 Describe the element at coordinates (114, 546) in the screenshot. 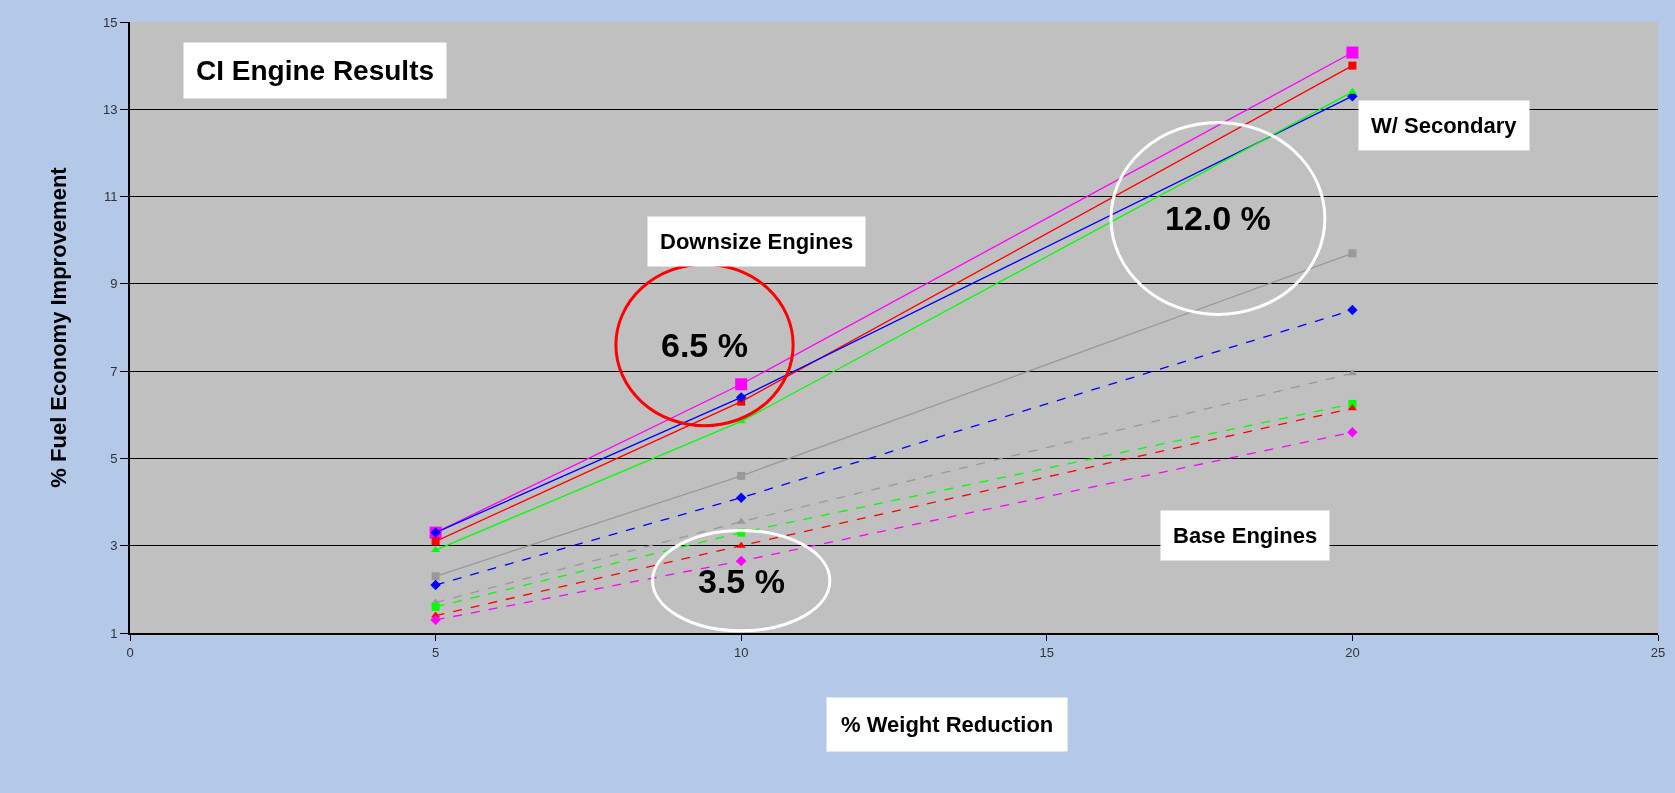

I see `y-tick-label: 3` at that location.